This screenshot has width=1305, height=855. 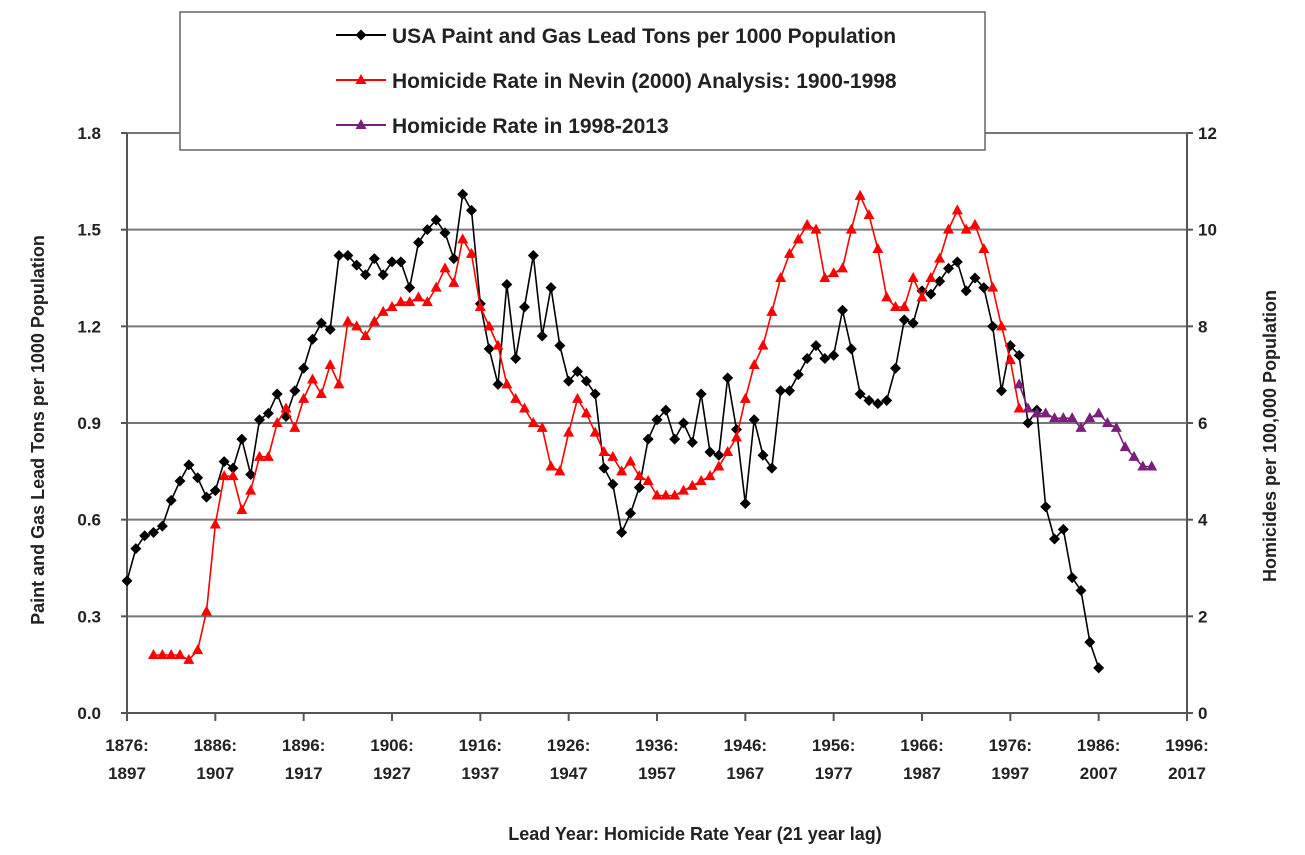 I want to click on x-tick-label-line1: 1886:, so click(x=215, y=745).